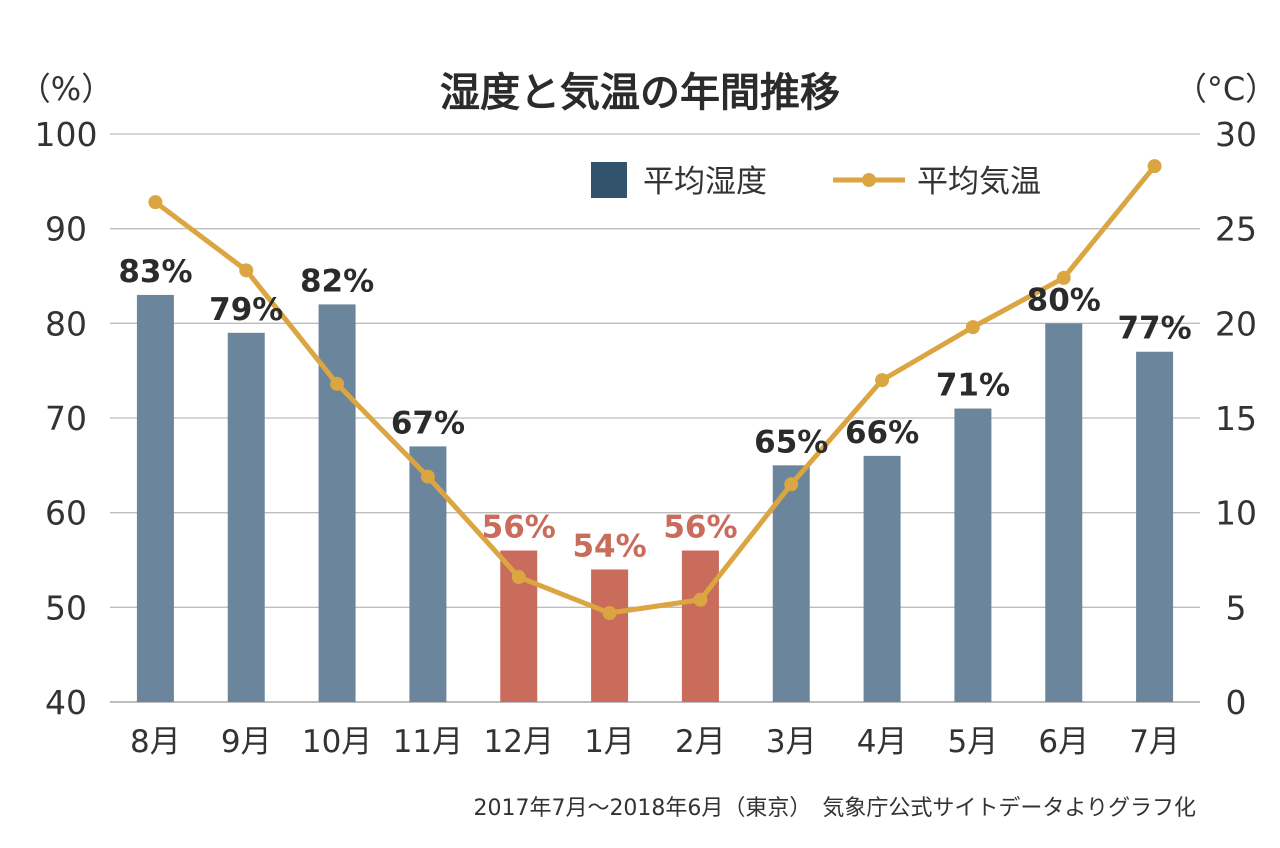  What do you see at coordinates (705, 182) in the screenshot?
I see `legend-humidity-label: 平均湿度` at bounding box center [705, 182].